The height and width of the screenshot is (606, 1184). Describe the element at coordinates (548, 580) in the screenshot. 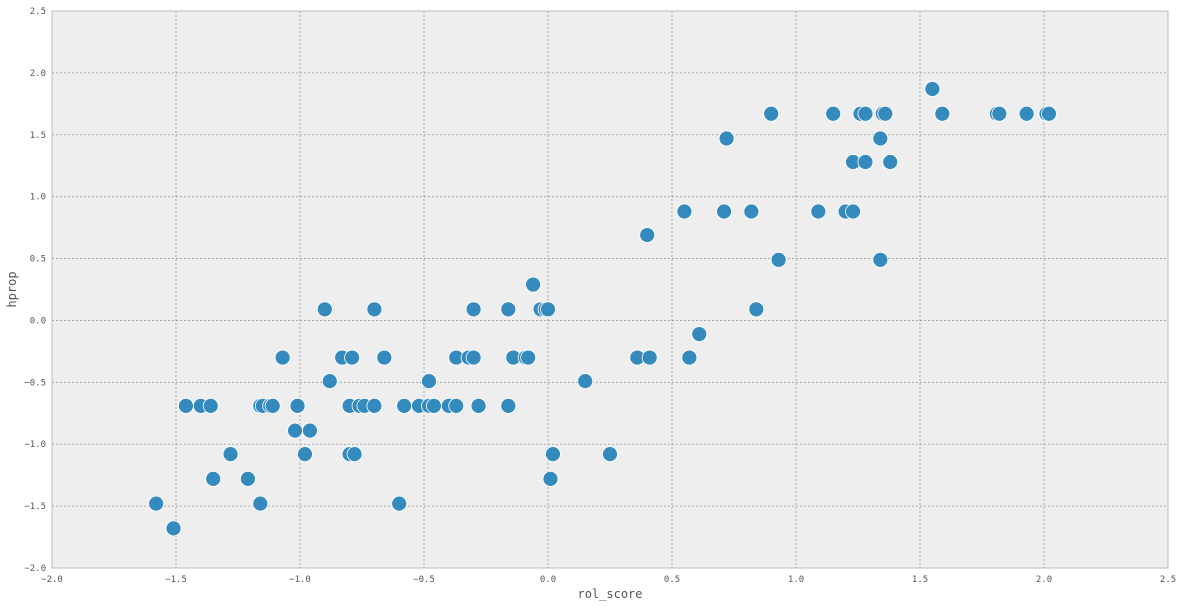

I see `x-tick-label: 0.0` at that location.